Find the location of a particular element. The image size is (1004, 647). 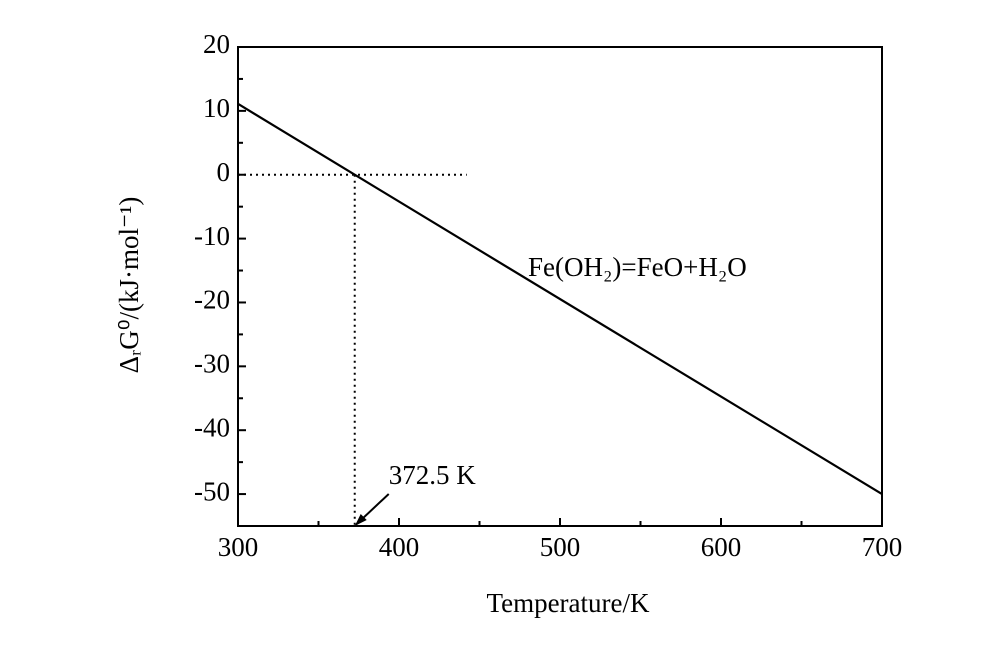

series-label: Fe(OH₂)=FeO+H₂O is located at coordinates (637, 267).